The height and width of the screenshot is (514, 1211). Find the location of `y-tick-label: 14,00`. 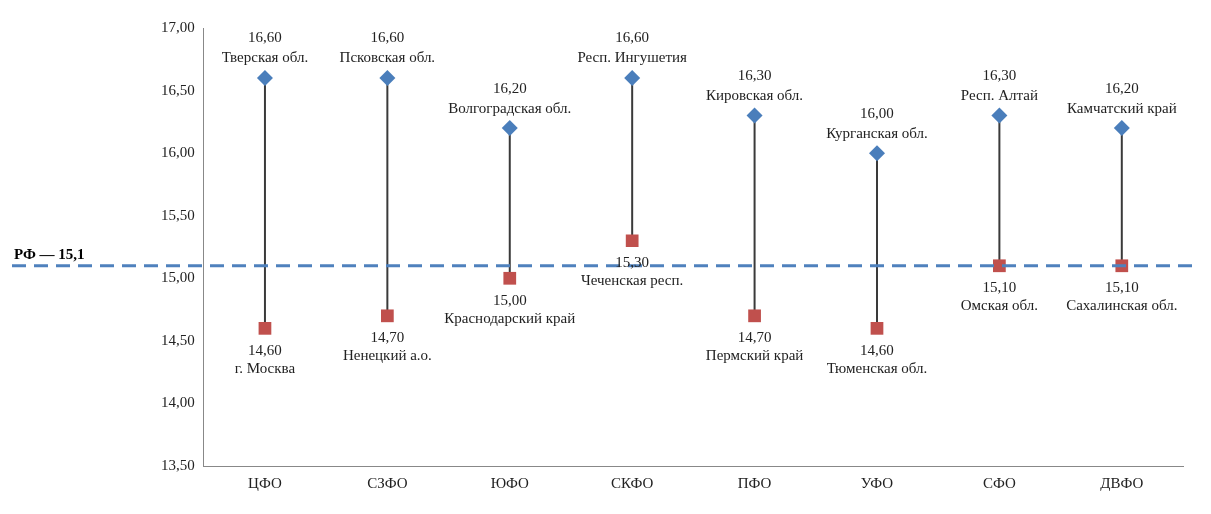

y-tick-label: 14,00 is located at coordinates (178, 402).